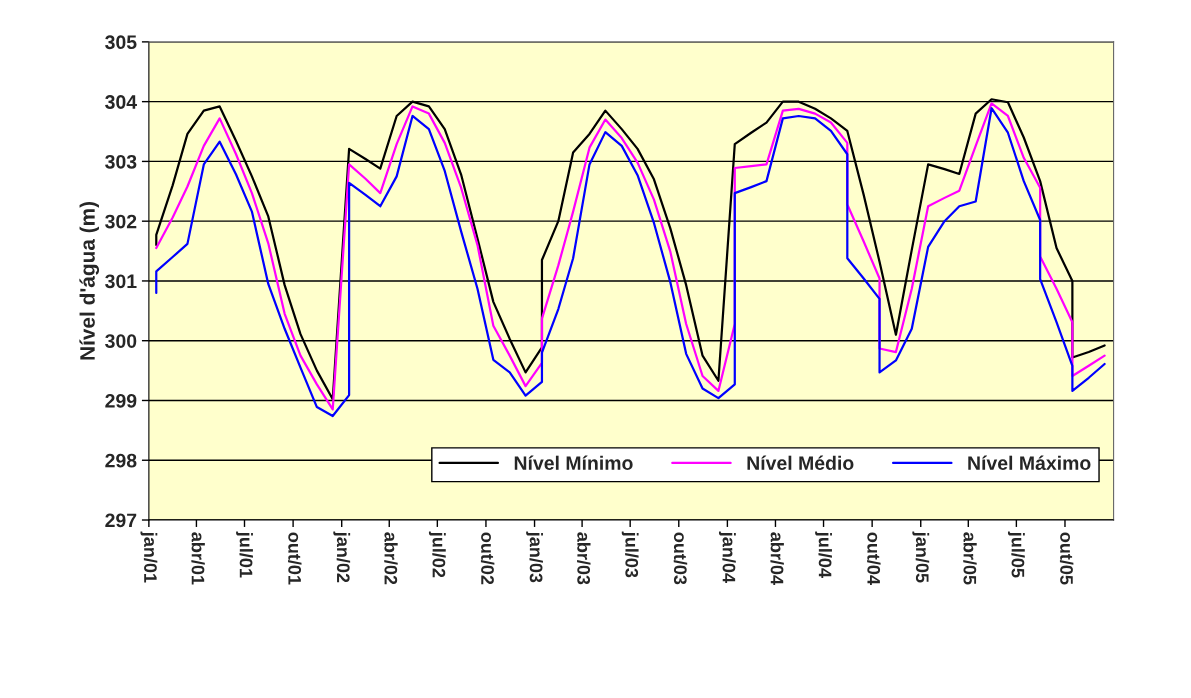  Describe the element at coordinates (874, 558) in the screenshot. I see `x-tick-label: out/04` at that location.